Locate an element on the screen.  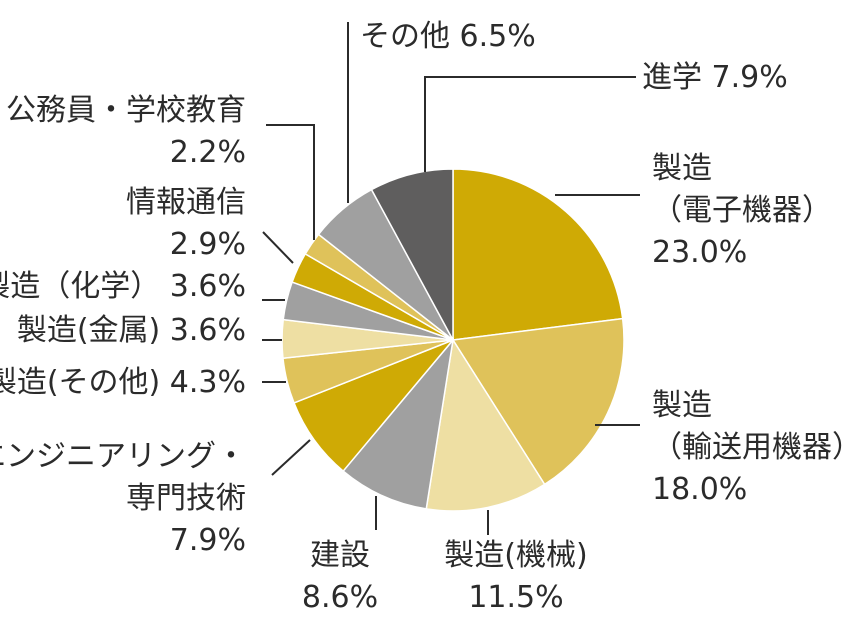
slice-label: 情報通信 is located at coordinates (186, 202).